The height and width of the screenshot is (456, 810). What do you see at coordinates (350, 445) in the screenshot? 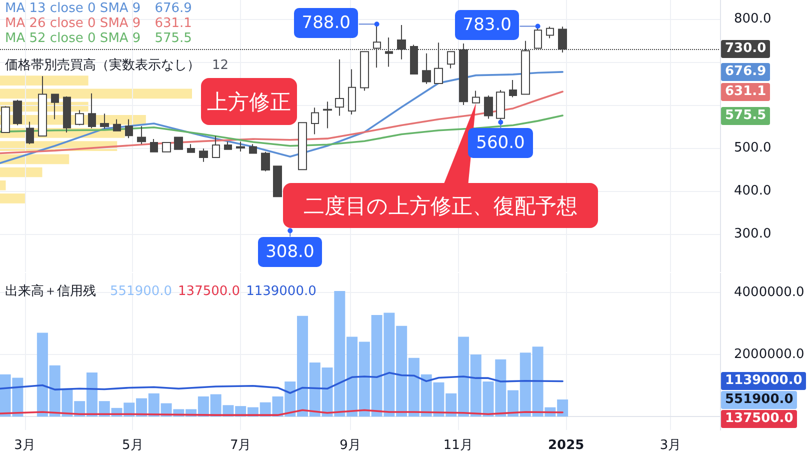
I see `x-tick-label: 9月` at bounding box center [350, 445].